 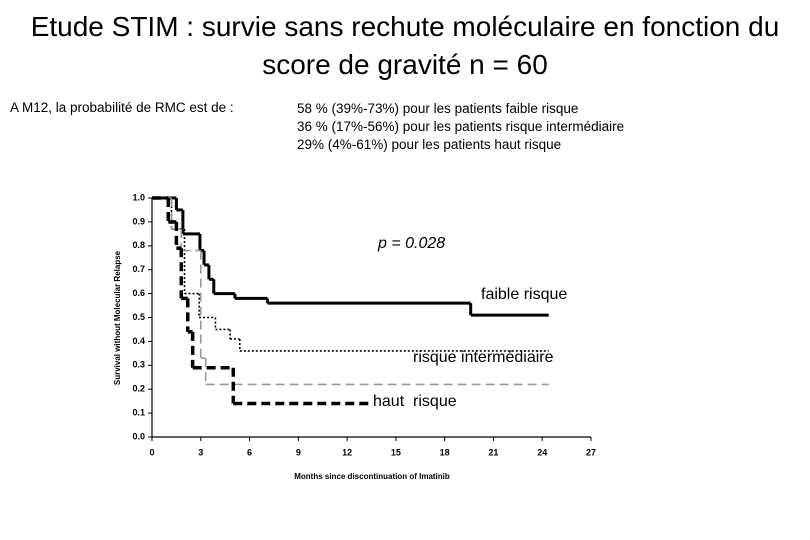 What do you see at coordinates (138, 341) in the screenshot?
I see `y-tick-label: 0.4` at bounding box center [138, 341].